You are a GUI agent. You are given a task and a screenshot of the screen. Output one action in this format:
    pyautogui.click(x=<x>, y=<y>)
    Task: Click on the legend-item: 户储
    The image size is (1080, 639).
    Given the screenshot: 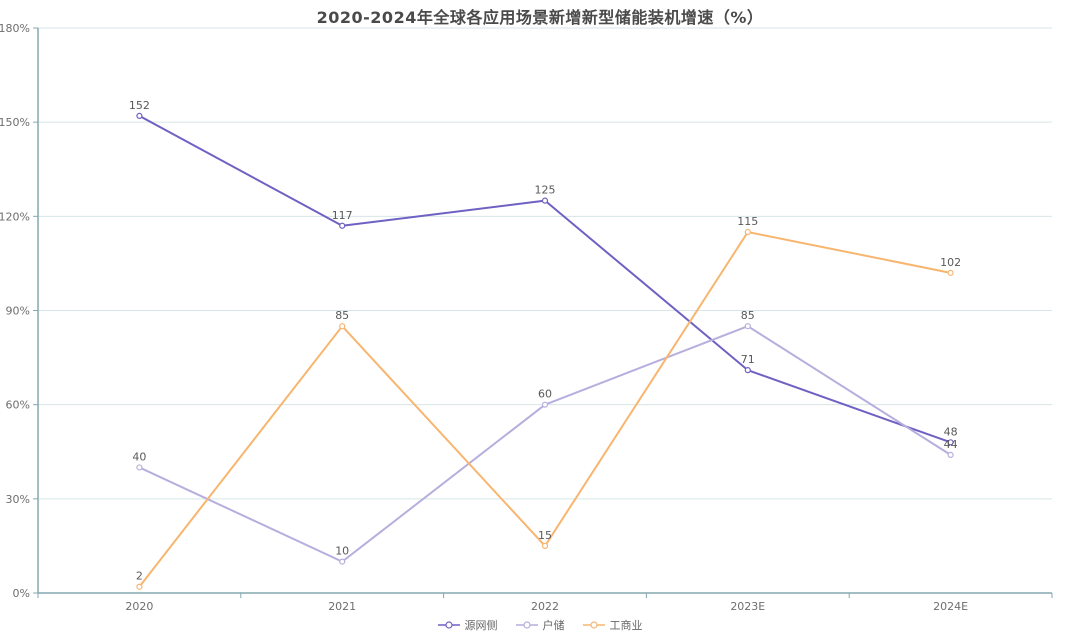 What is the action you would take?
    pyautogui.click(x=540, y=625)
    